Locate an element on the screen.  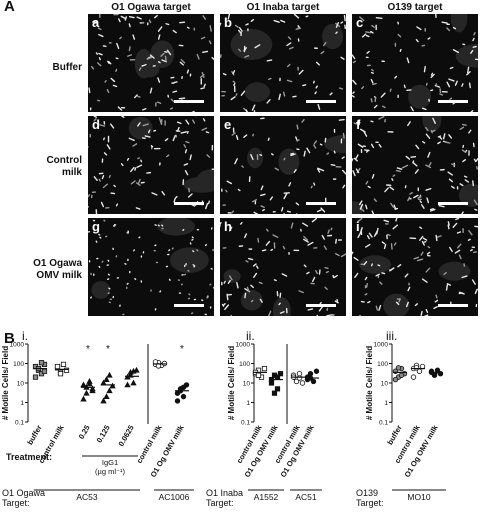
micrograph-tile-h: h is located at coordinates (283, 267).